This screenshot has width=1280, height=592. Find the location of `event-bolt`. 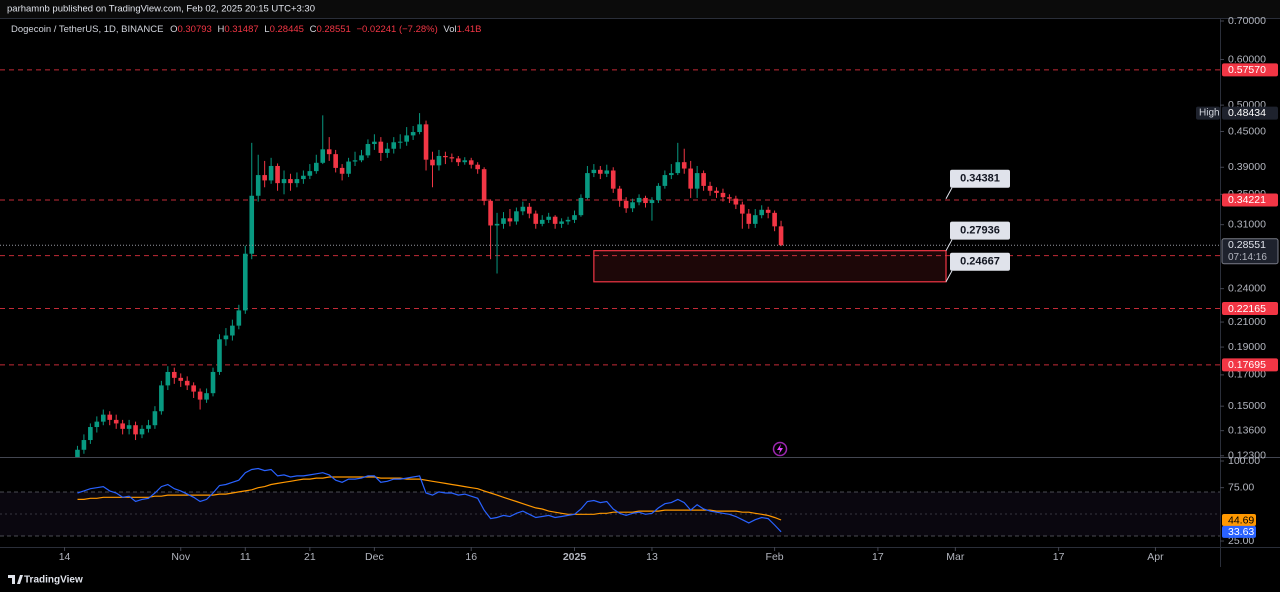

event-bolt is located at coordinates (780, 449).